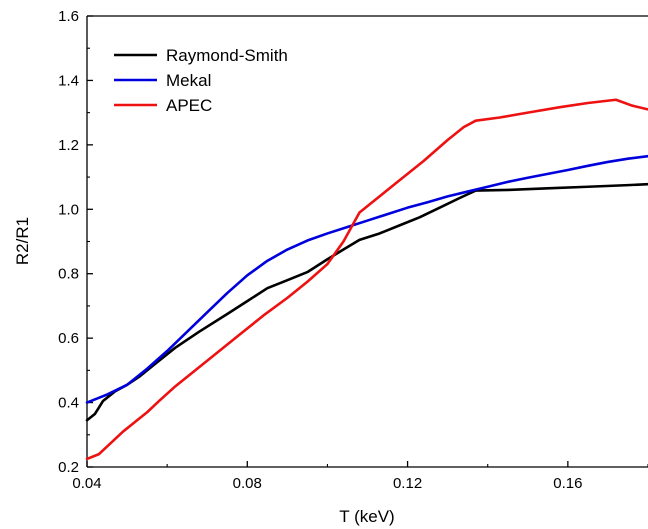 The width and height of the screenshot is (648, 529). I want to click on x-axis-title: T (keV), so click(366, 516).